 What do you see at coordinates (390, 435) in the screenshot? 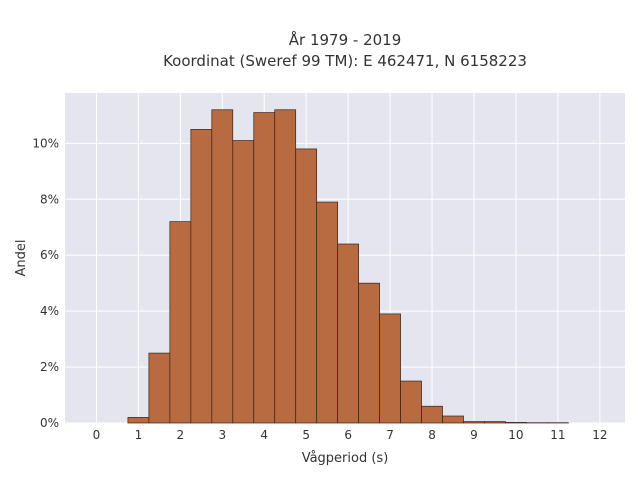
I see `x-tick-label: 7` at bounding box center [390, 435].